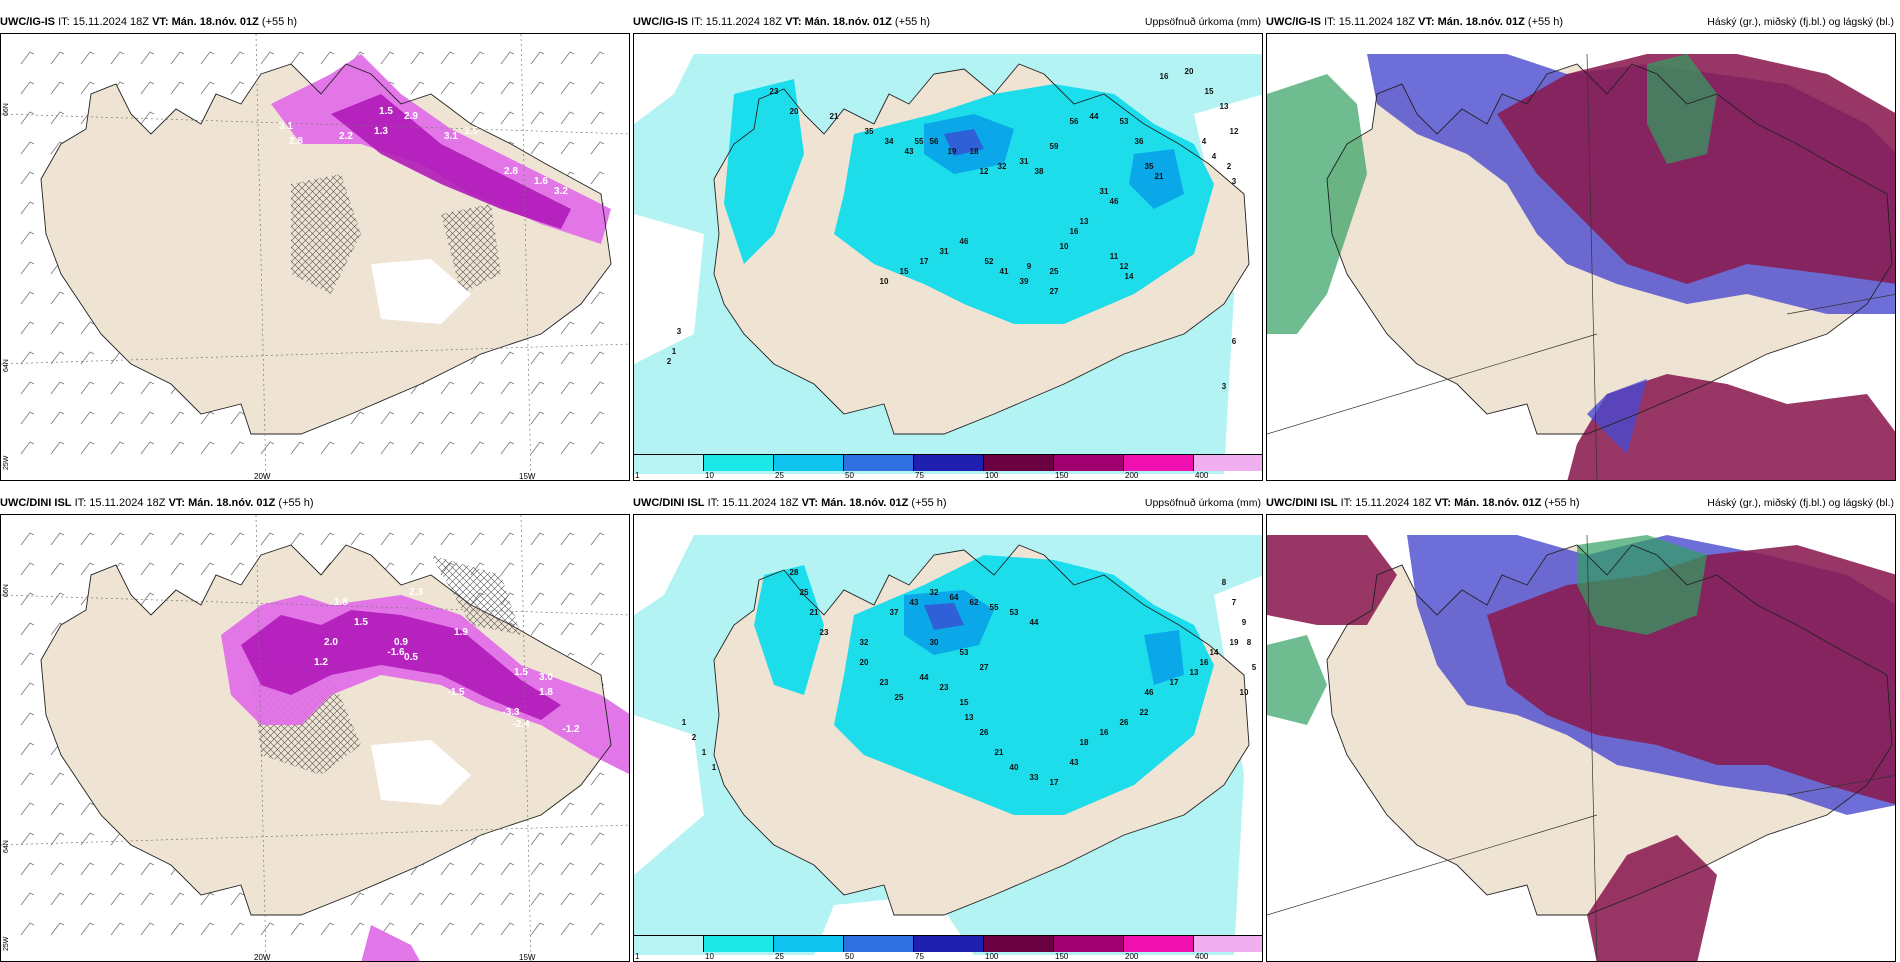  What do you see at coordinates (914, 602) in the screenshot?
I see `precip-value-label: 43` at bounding box center [914, 602].